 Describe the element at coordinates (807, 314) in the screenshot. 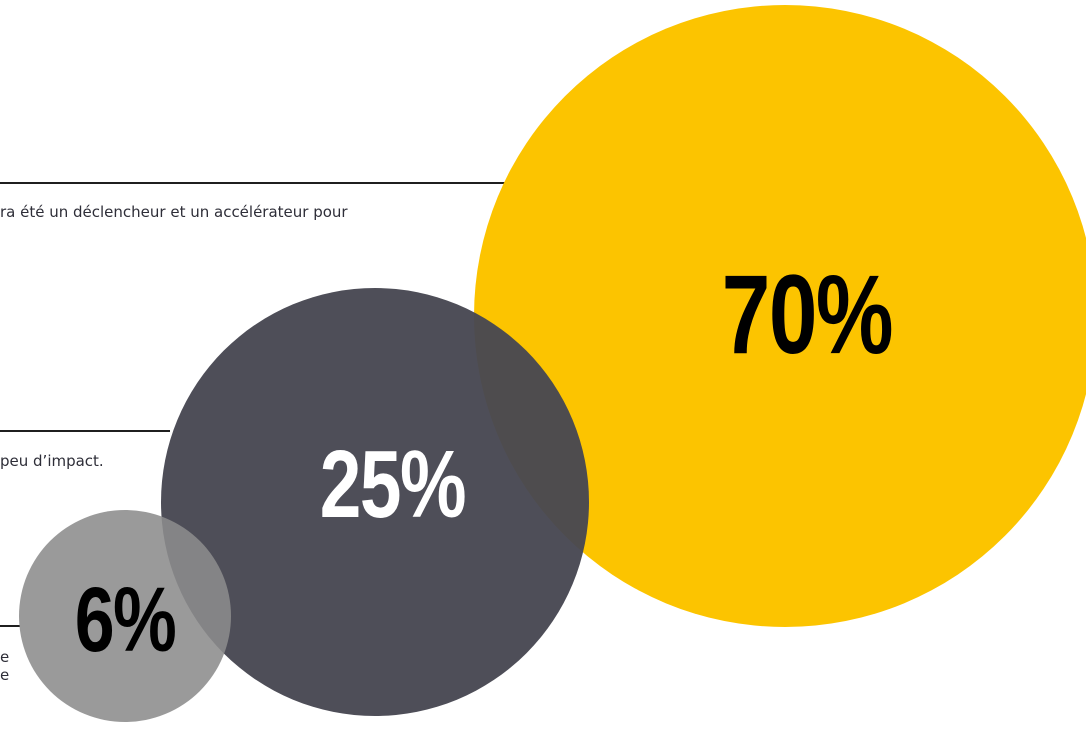

I see `bubble-70-label: 70%` at that location.